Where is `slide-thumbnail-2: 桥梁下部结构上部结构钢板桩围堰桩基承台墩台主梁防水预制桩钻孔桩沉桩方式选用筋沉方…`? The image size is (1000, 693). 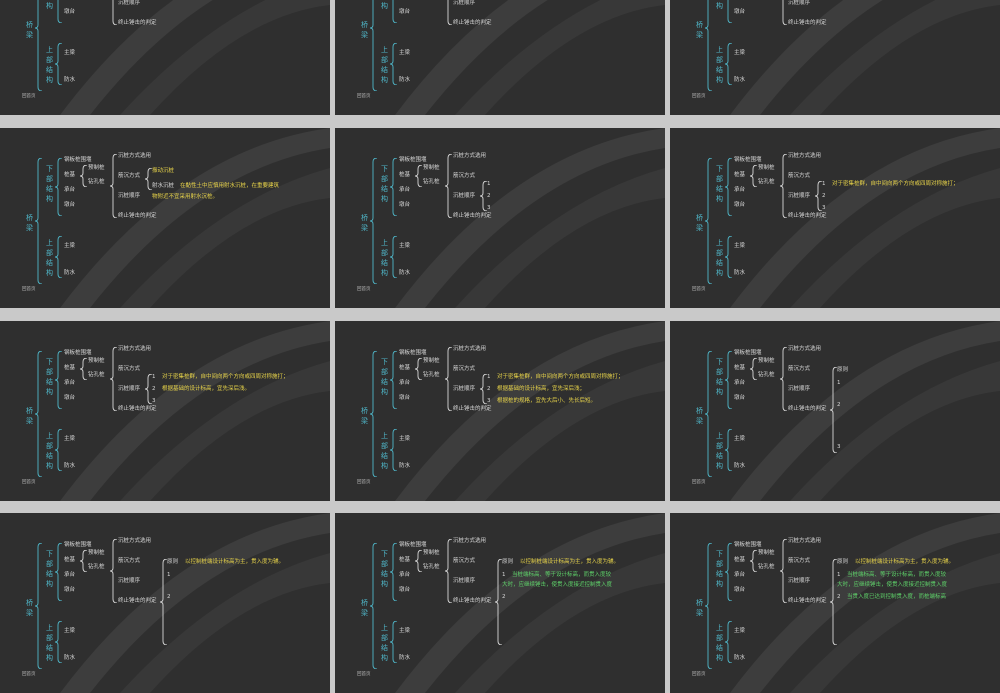
slide-thumbnail-2: 桥梁下部结构上部结构钢板桩围堰桩基承台墩台主梁防水预制桩钻孔桩沉桩方式选用筋沉方… is located at coordinates (500, 57).